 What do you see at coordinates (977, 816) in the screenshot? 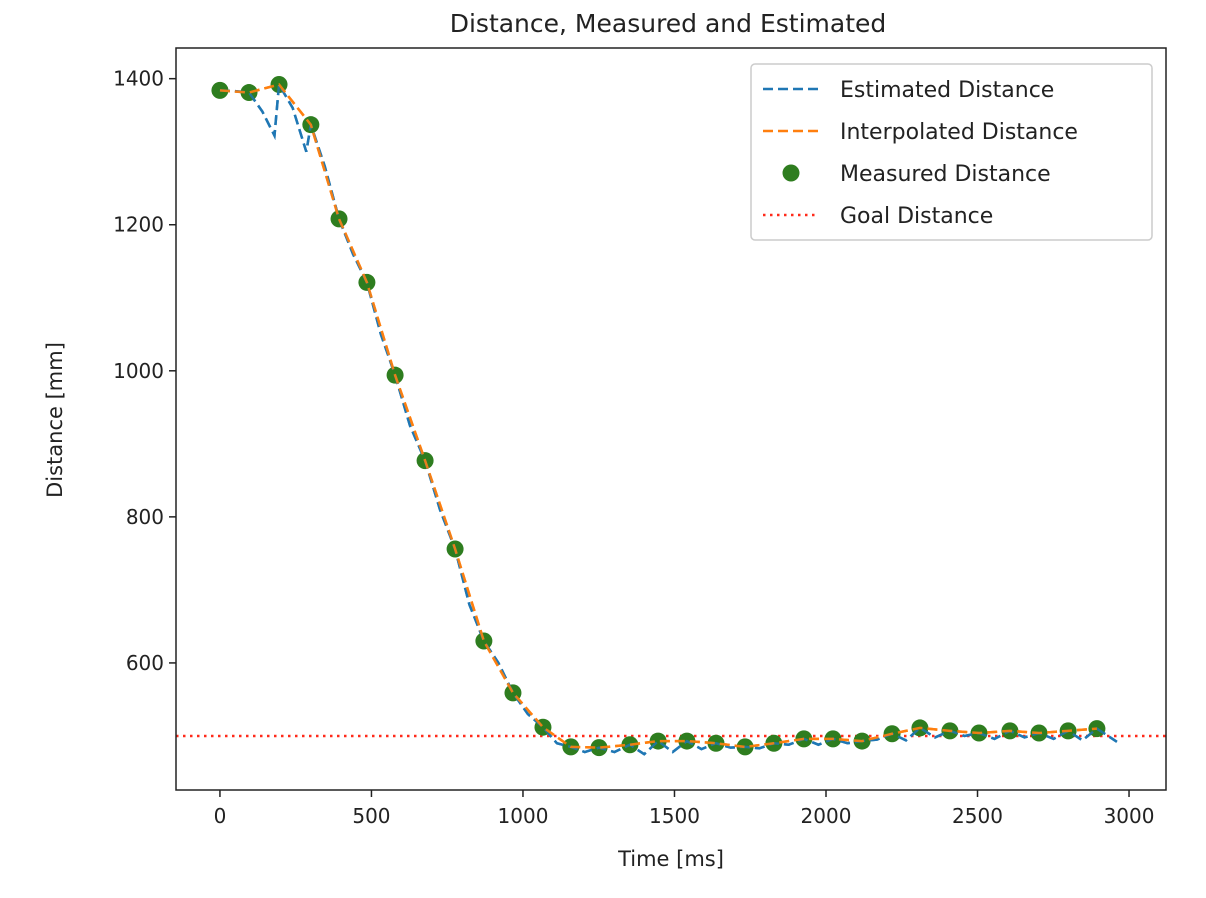
I see `x-tick-label: 2500` at bounding box center [977, 816].